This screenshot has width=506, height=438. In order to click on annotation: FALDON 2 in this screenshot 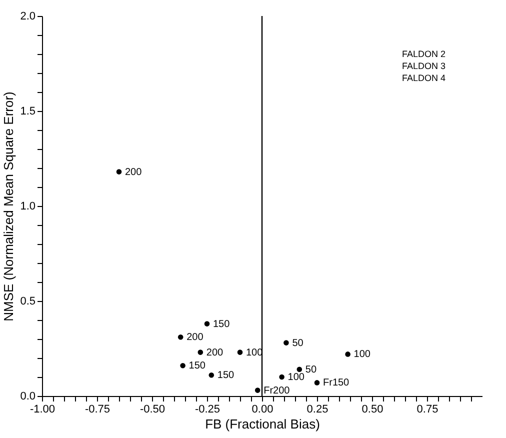, I will do `click(424, 54)`.